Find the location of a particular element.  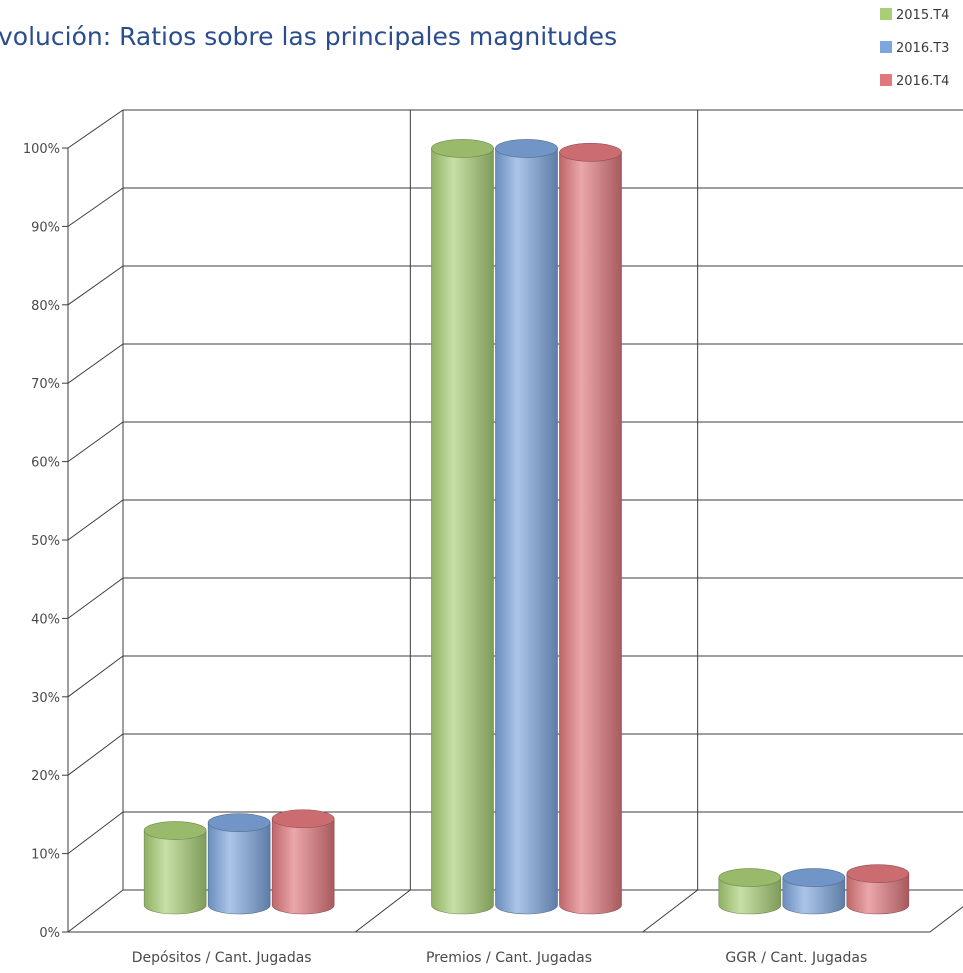

legend-label: 2016.T3 is located at coordinates (922, 48).